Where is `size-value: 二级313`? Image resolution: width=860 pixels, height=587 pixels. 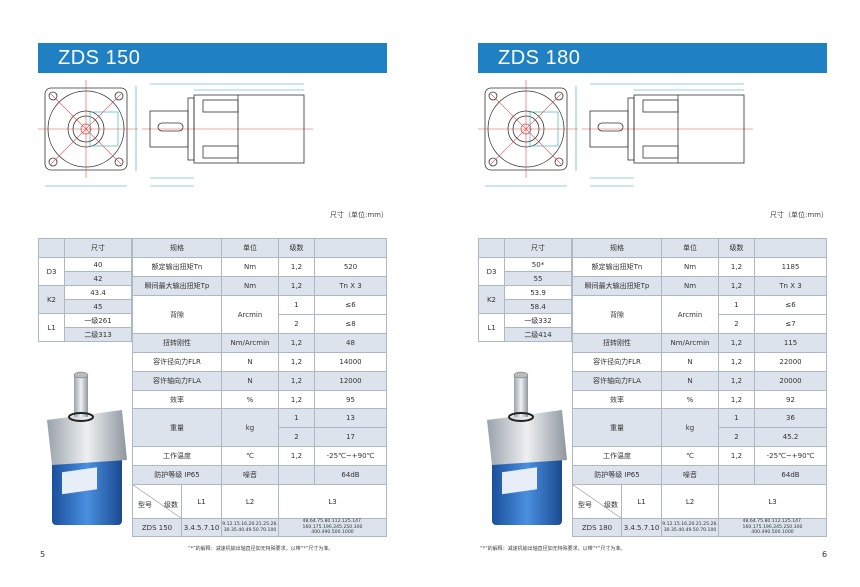 size-value: 二级313 is located at coordinates (98, 335).